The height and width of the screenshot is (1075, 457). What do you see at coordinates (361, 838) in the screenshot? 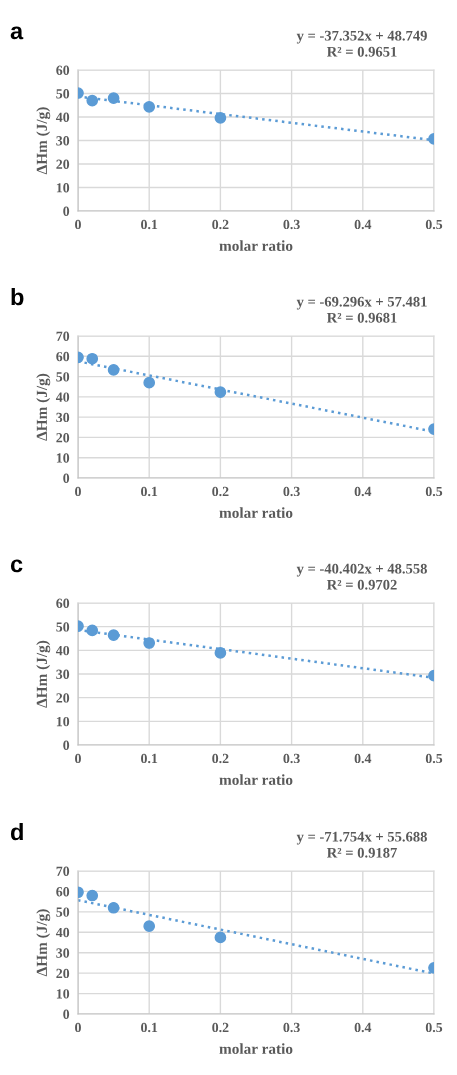
I see `text: y = -71.754x + 55.688` at bounding box center [361, 838].